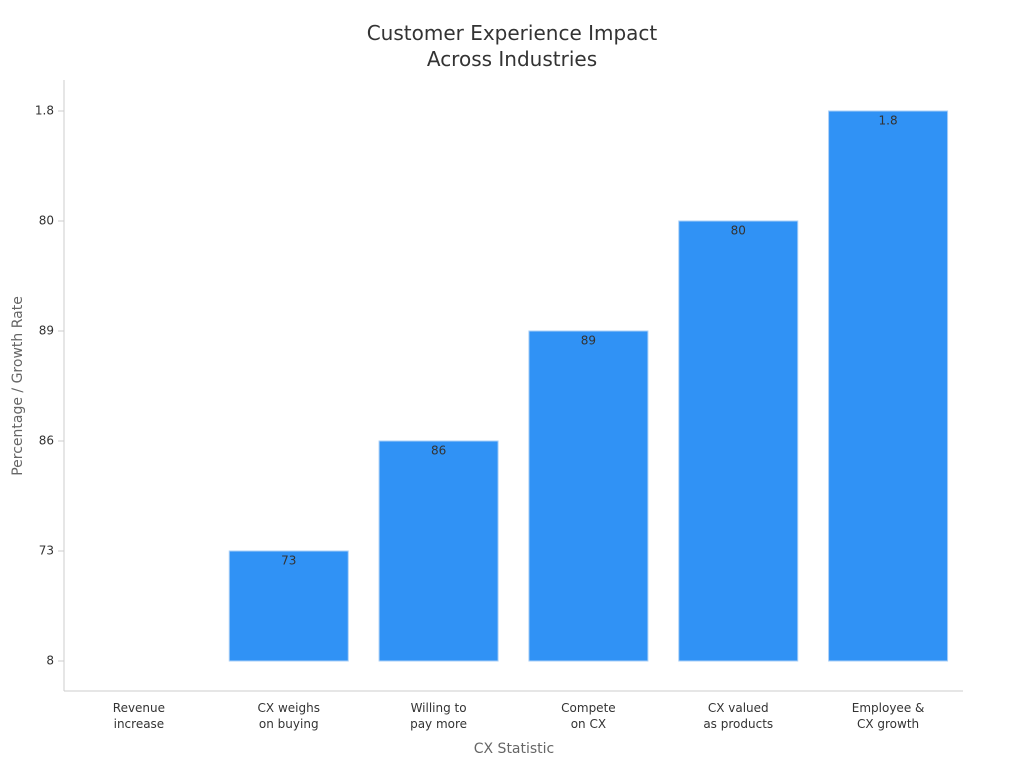 Image resolution: width=1024 pixels, height=768 pixels. Describe the element at coordinates (438, 451) in the screenshot. I see `value-label: 86` at that location.